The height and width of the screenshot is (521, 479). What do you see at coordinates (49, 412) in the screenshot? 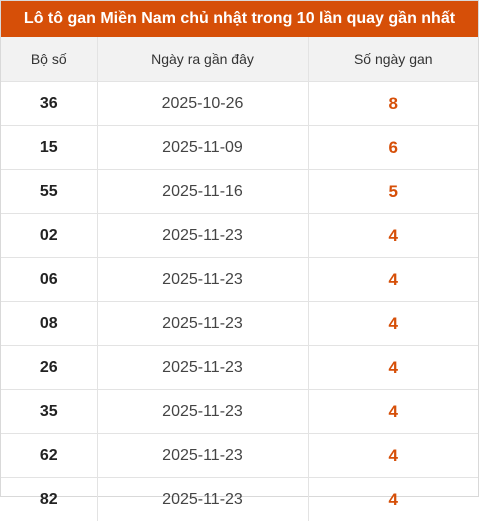
I see `cell-number: 35` at bounding box center [49, 412].